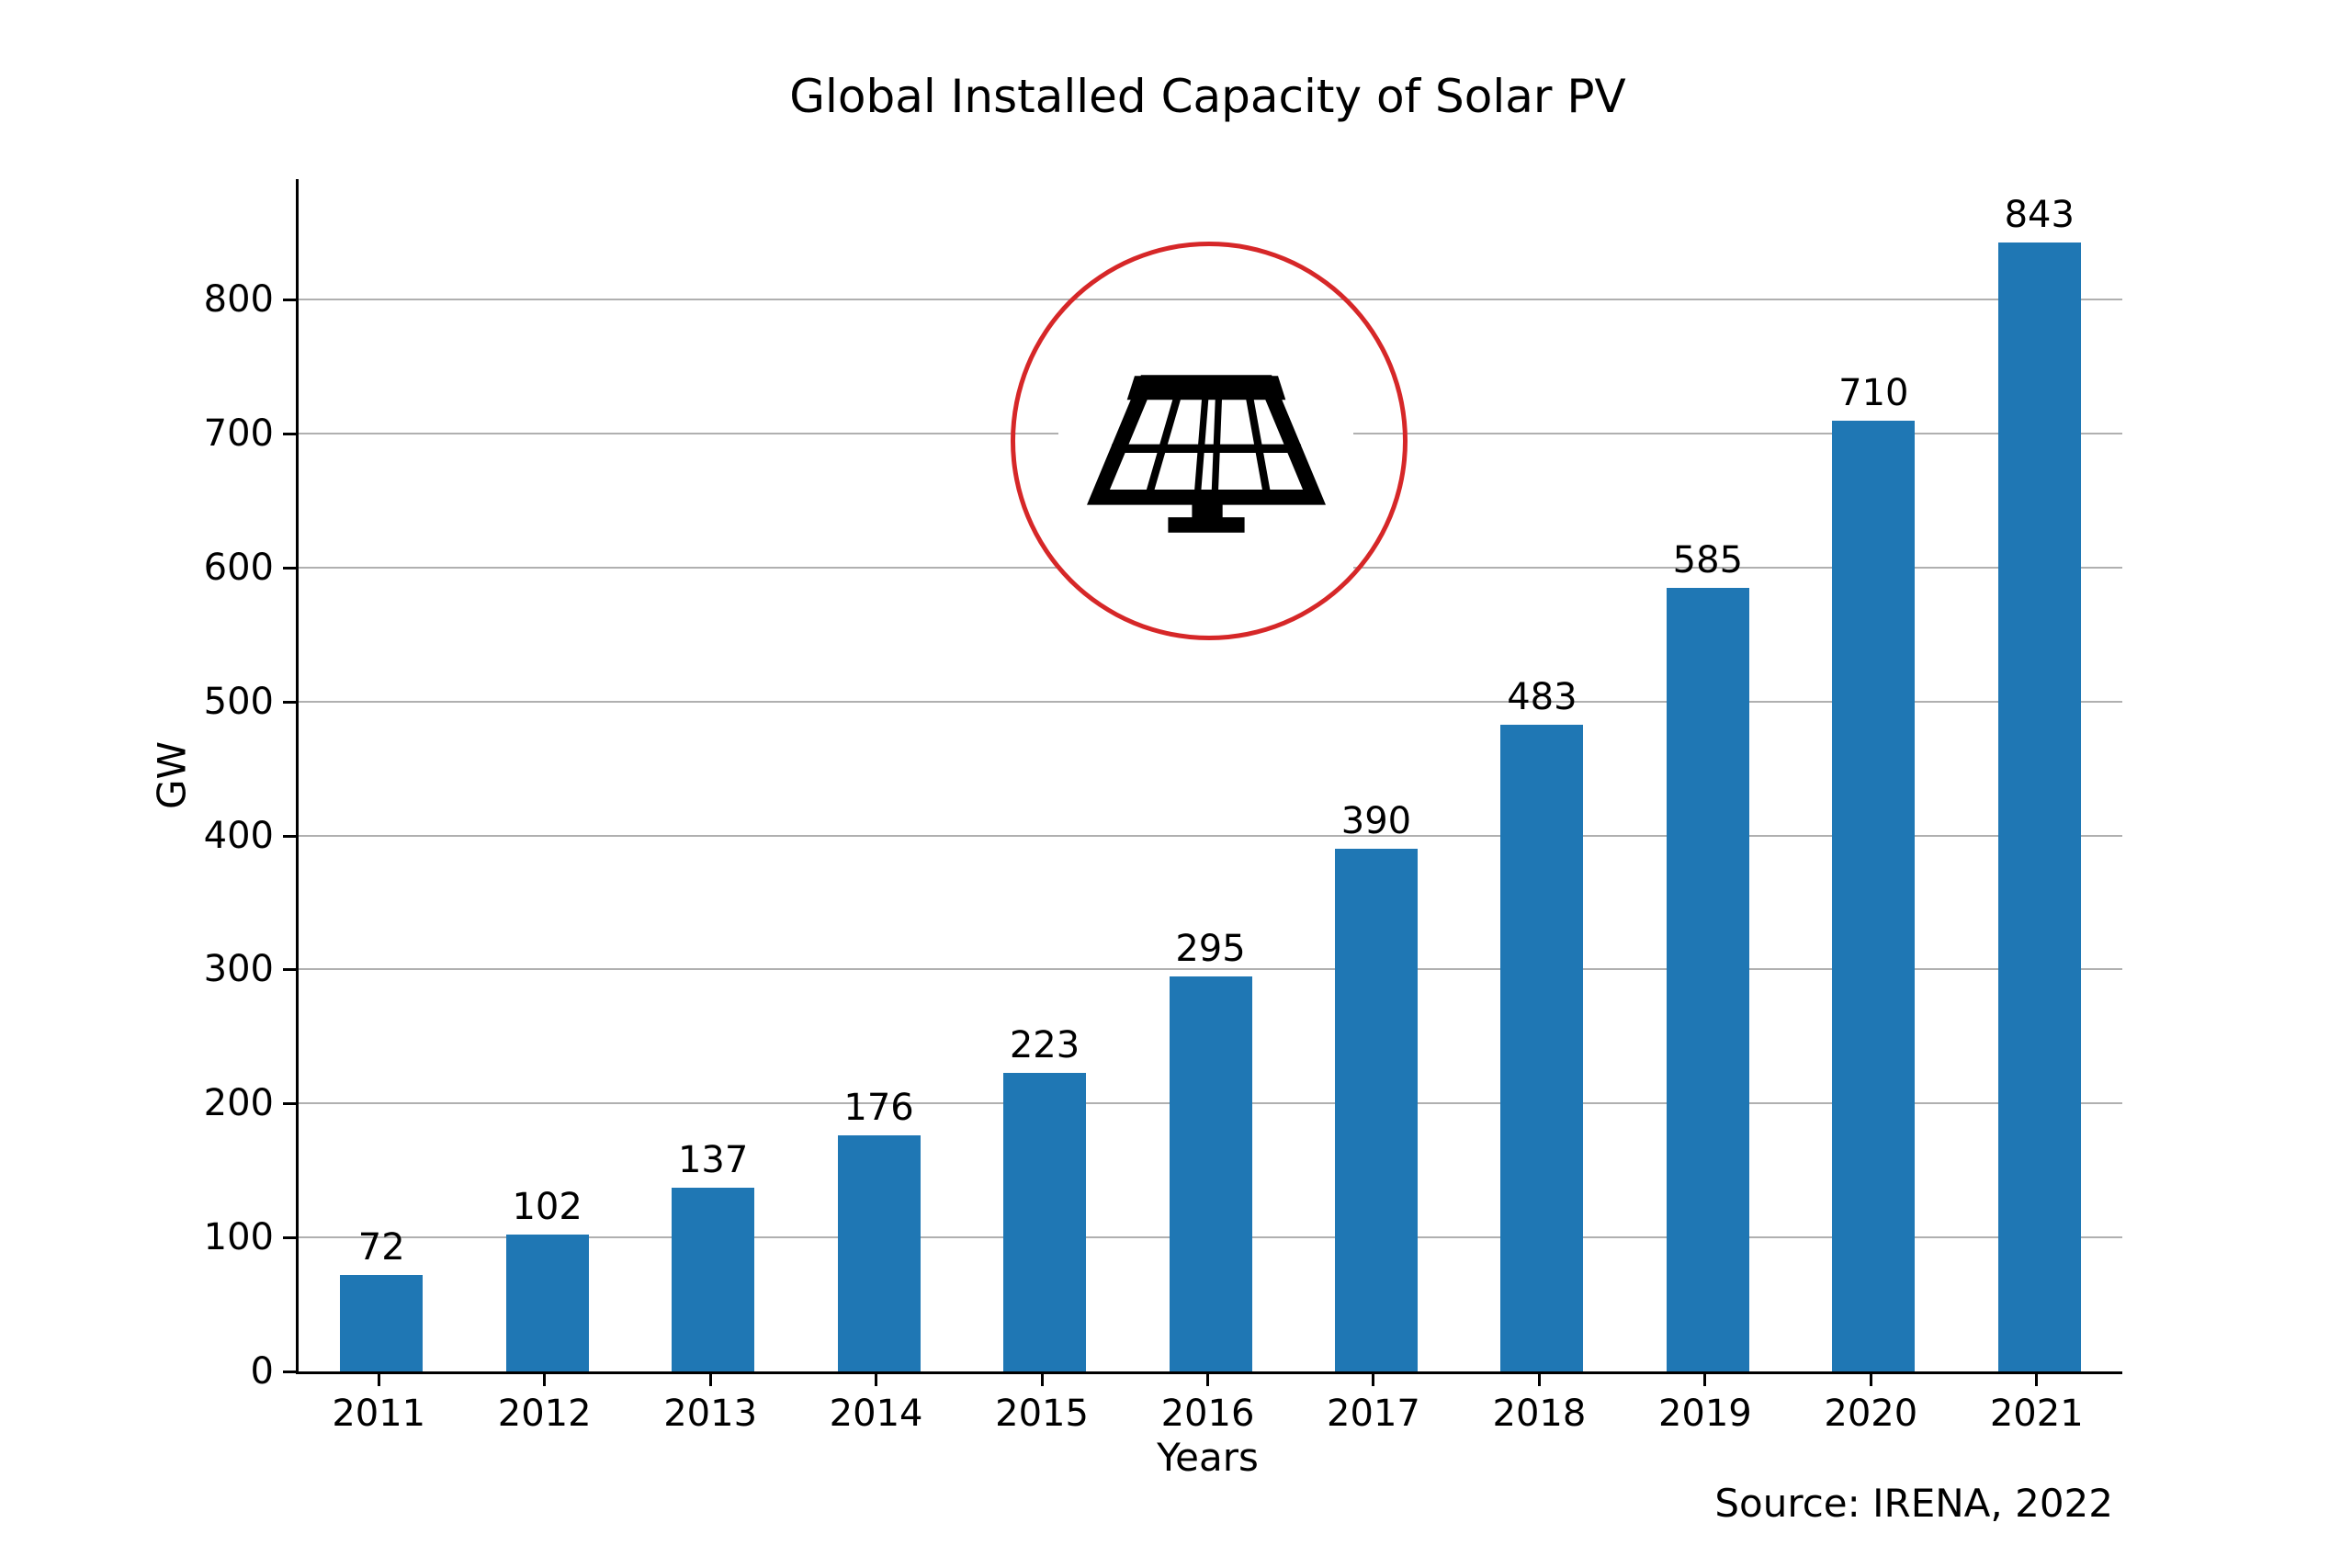 The height and width of the screenshot is (1568, 2352). What do you see at coordinates (1914, 1504) in the screenshot?
I see `source-note: Source: IRENA, 2022` at bounding box center [1914, 1504].